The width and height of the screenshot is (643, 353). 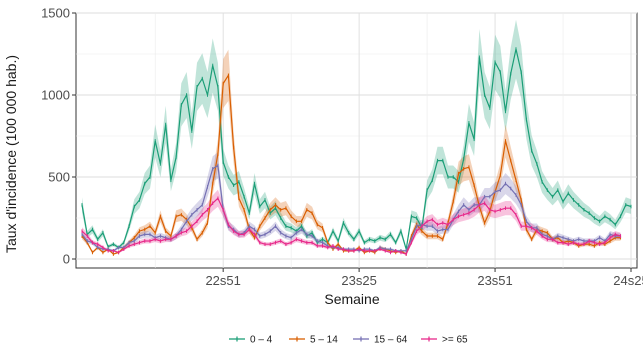 I want to click on x-tick-label: 24s25, so click(x=628, y=280).